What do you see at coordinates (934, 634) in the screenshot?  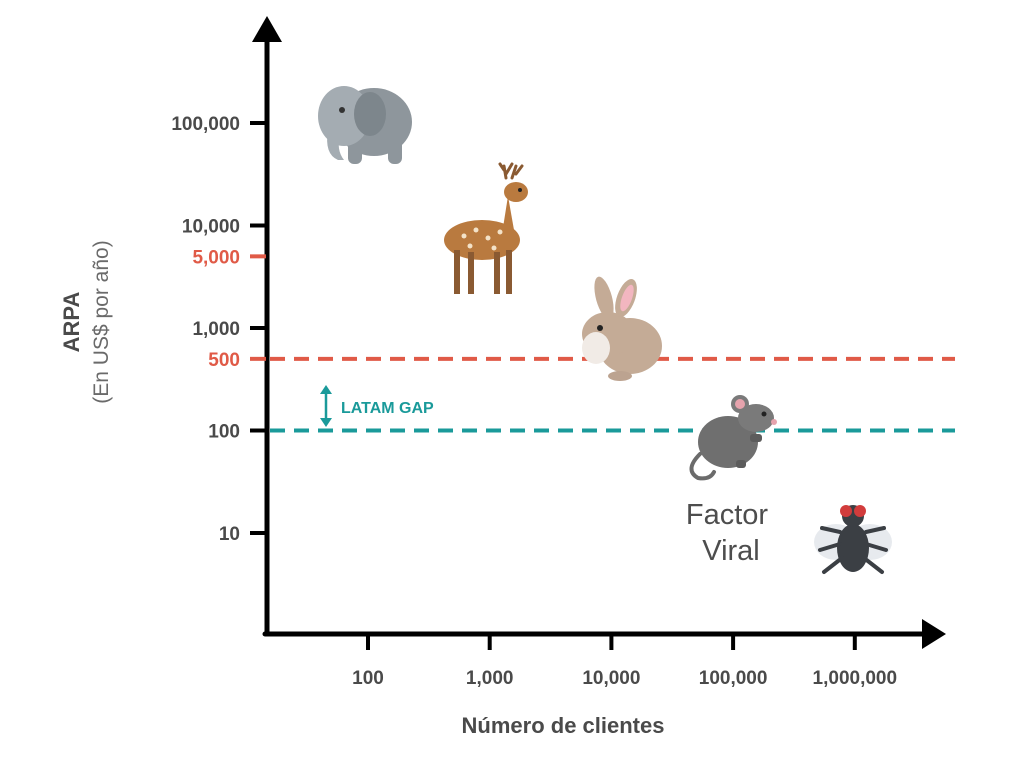 I see `x-axis-arrow` at bounding box center [934, 634].